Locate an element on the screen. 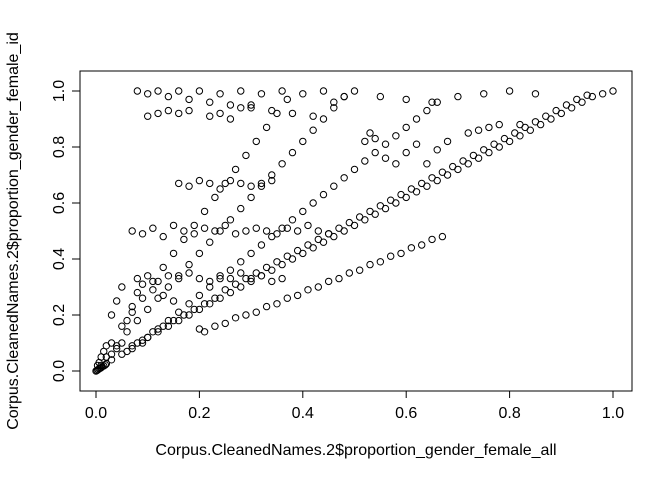 This screenshot has width=672, height=480. y-tick-label: 0.2 is located at coordinates (59, 315).